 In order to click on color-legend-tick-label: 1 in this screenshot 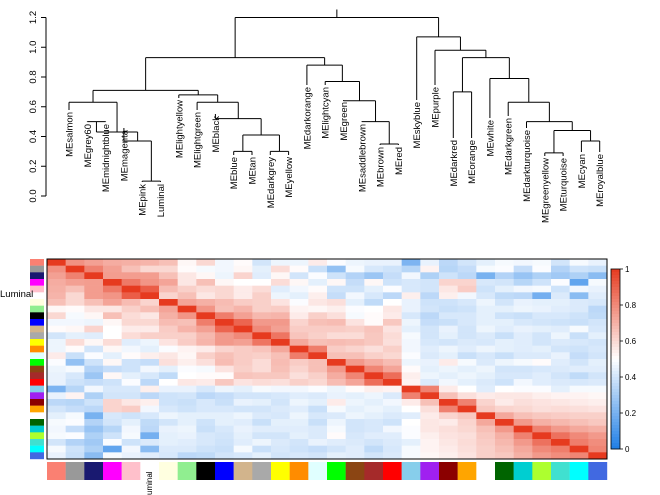, I will do `click(627, 269)`.